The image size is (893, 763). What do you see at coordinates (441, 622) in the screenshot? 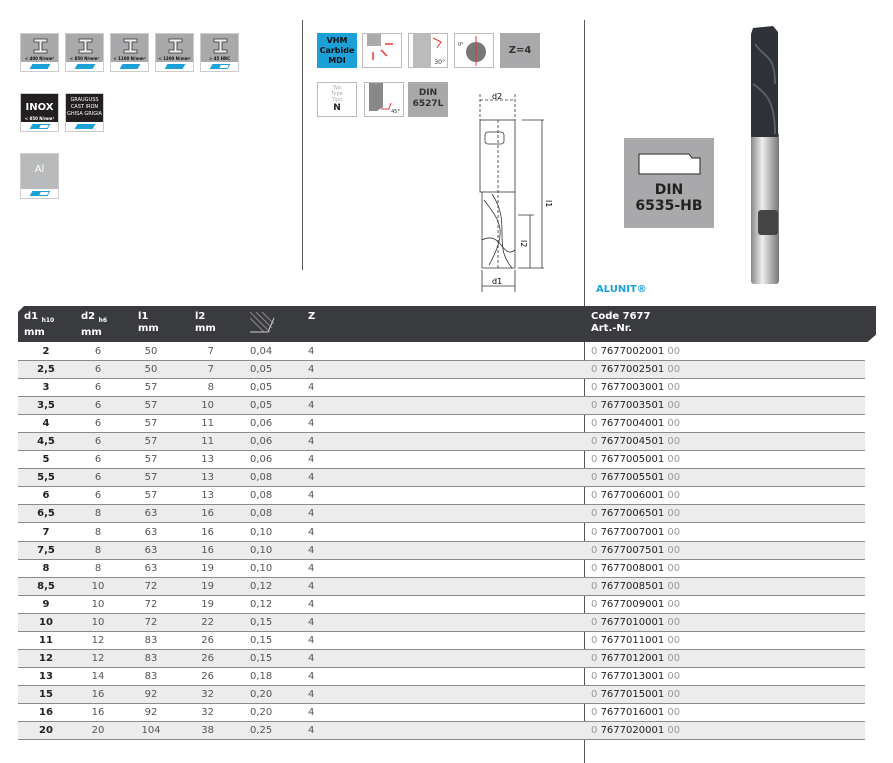
I see `table-row: 10 10 72 22 0,15 4 0 7677010001 00` at bounding box center [441, 622].